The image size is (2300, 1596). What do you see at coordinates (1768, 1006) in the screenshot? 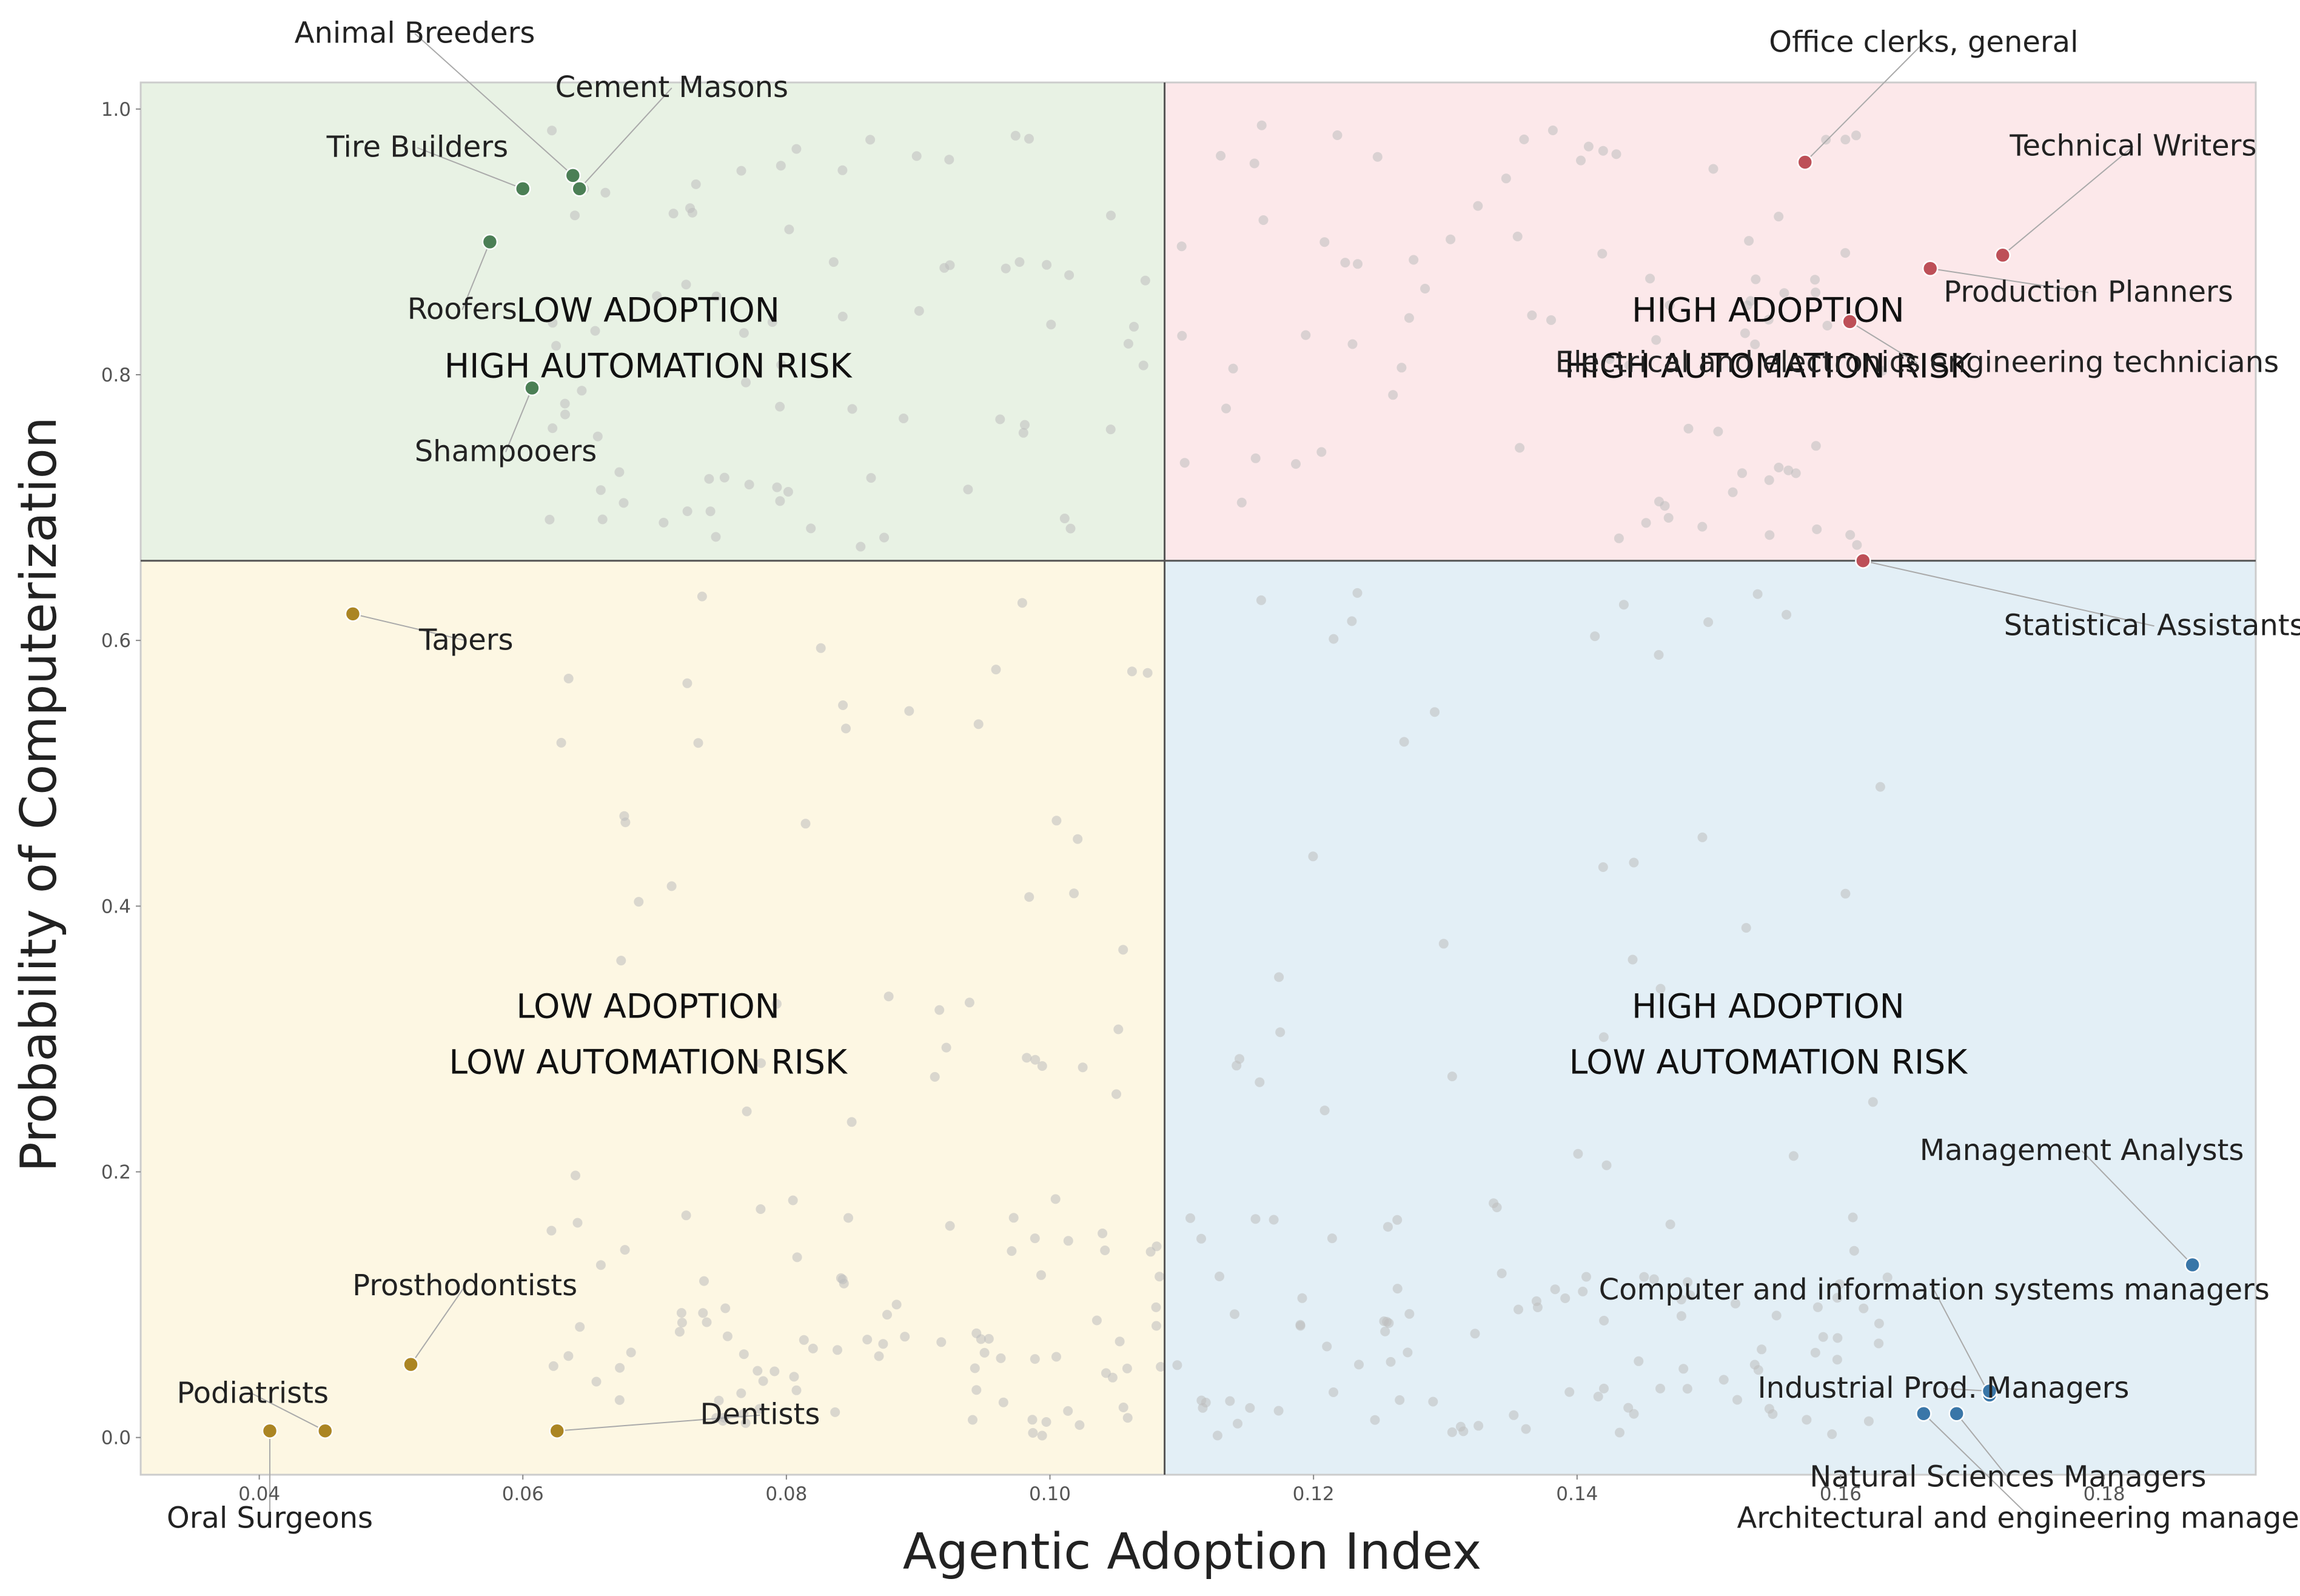
I see `quadrant-label-br-line1: HIGH ADOPTION` at bounding box center [1768, 1006].